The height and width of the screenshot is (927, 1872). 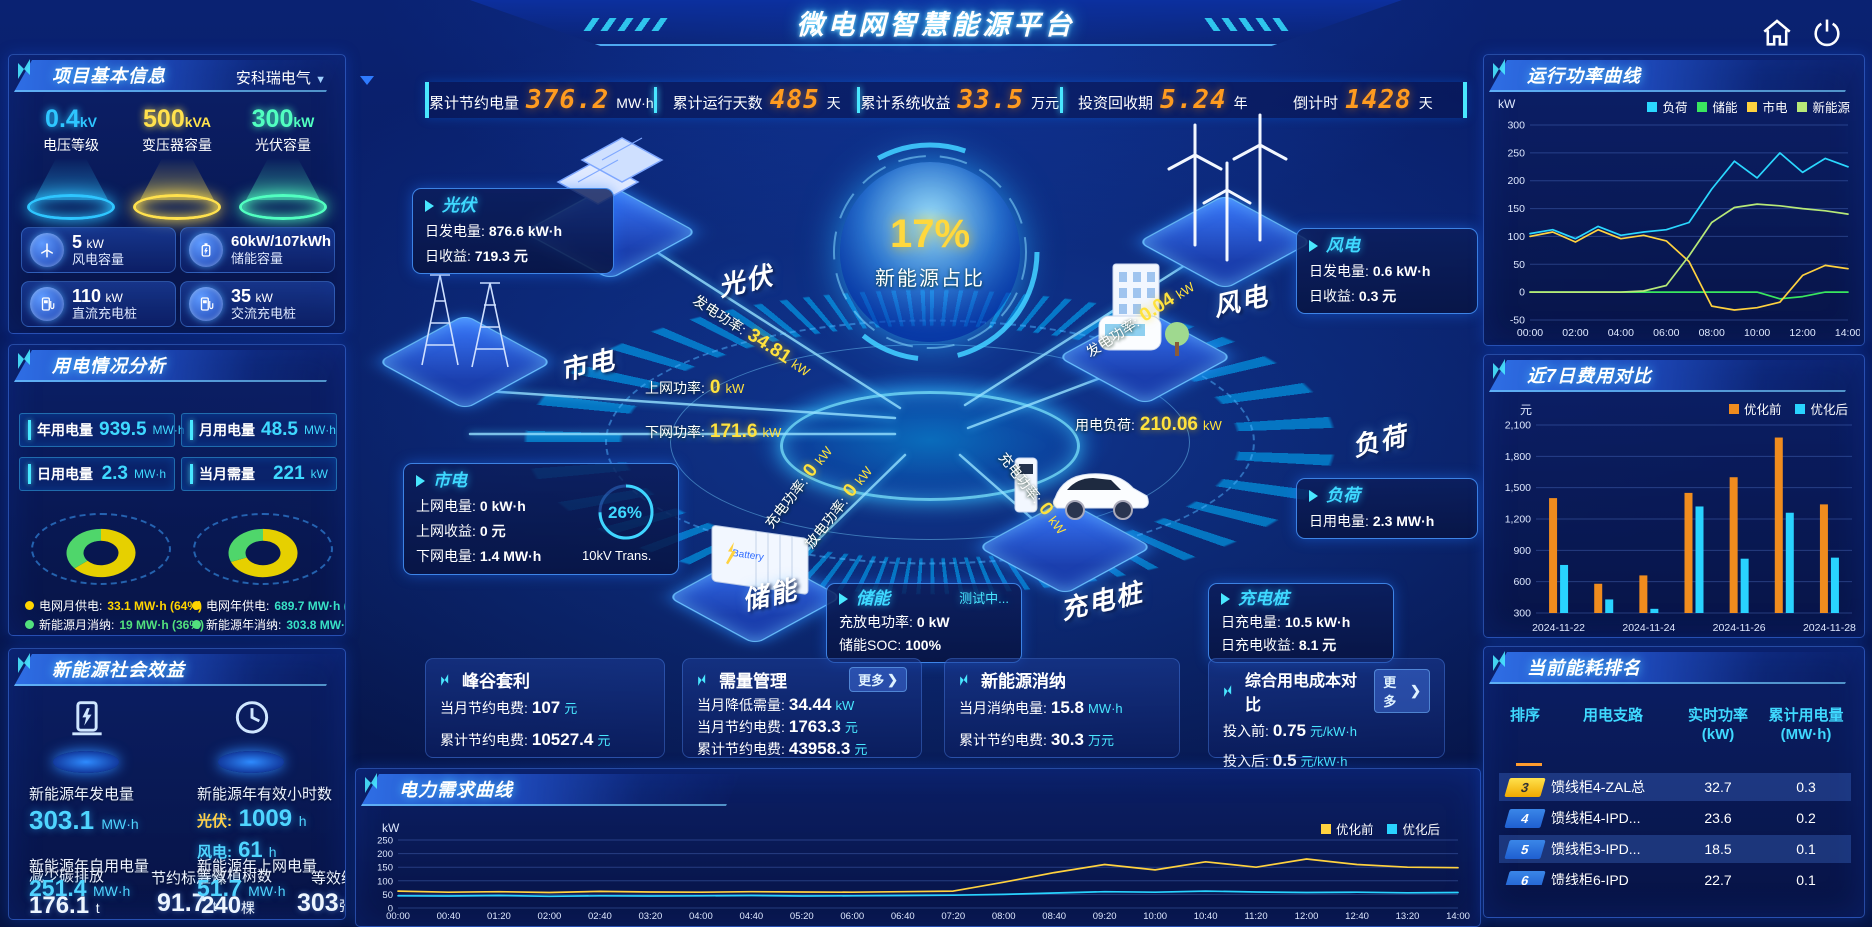 I want to click on legend-grid: 市电, so click(x=1767, y=106).